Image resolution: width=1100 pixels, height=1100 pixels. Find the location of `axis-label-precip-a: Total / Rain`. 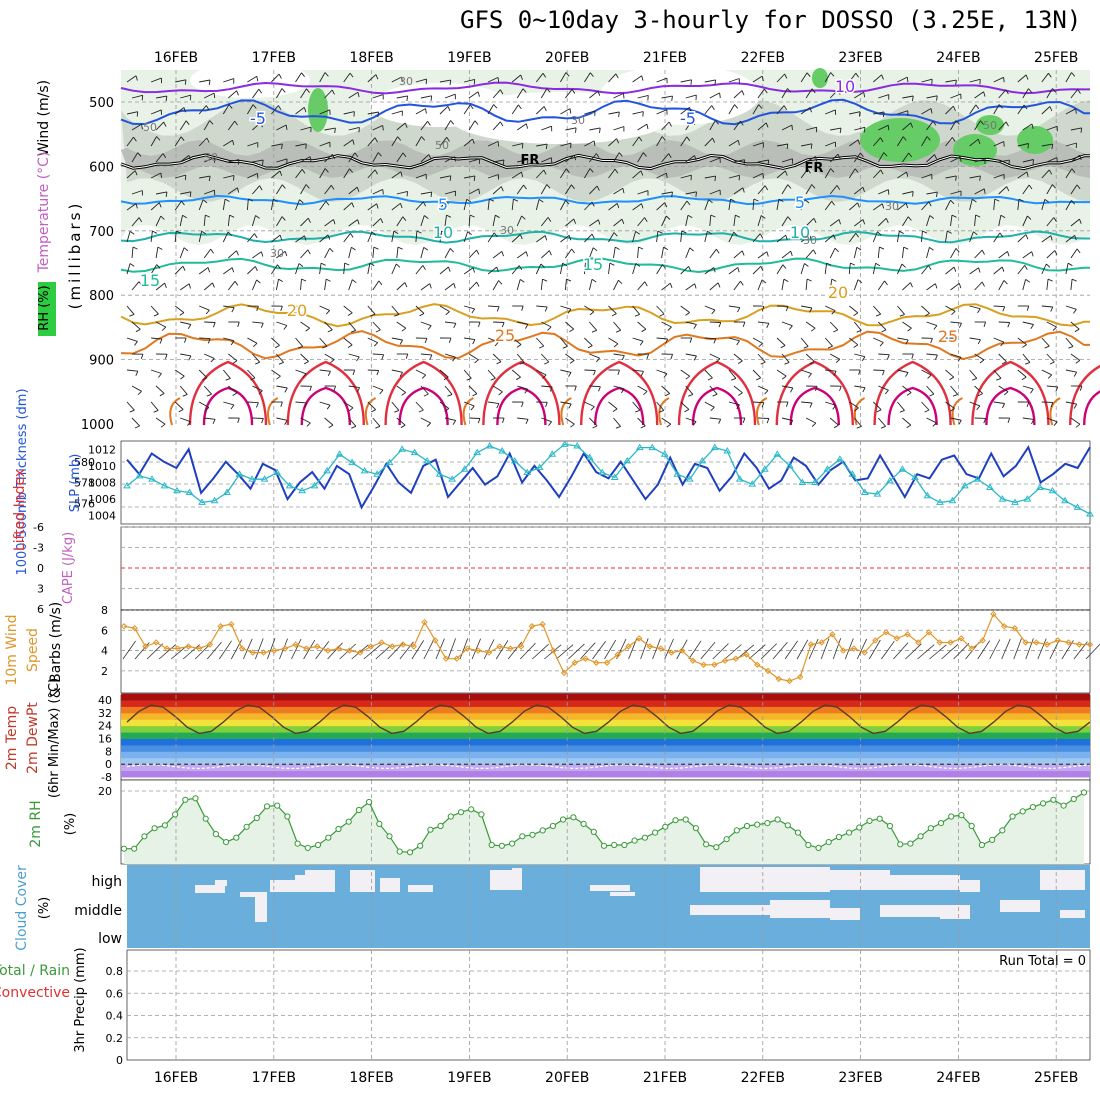

axis-label-precip-a: Total / Rain is located at coordinates (35, 971).